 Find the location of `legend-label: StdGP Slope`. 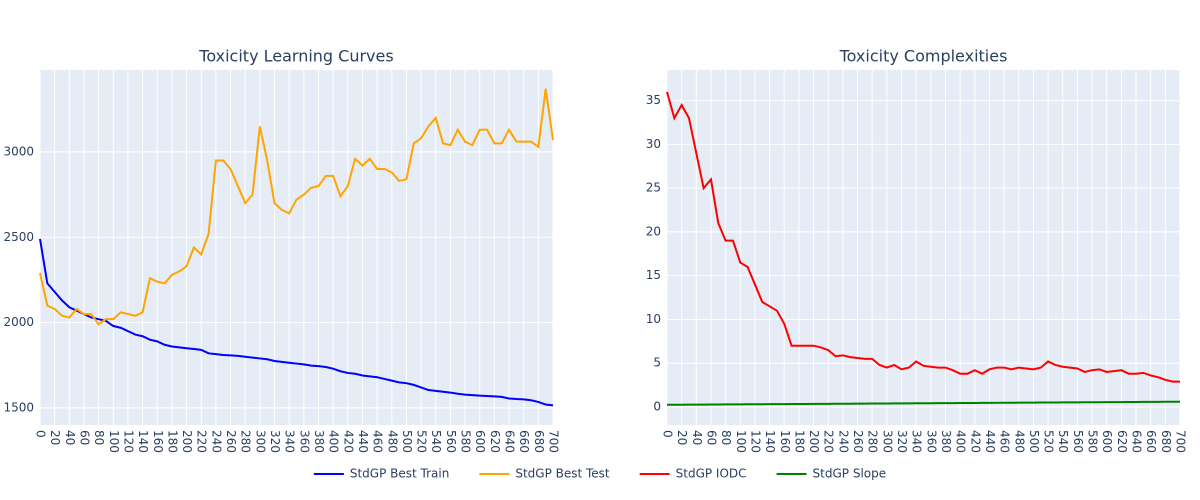

legend-label: StdGP Slope is located at coordinates (850, 474).